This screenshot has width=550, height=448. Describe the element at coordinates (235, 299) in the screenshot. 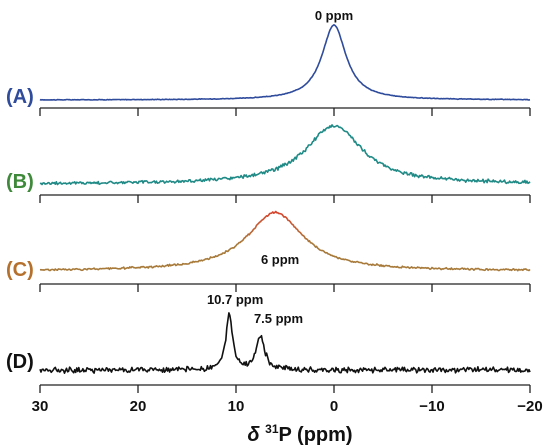

I see `peak-annotation: 10.7 ppm` at that location.